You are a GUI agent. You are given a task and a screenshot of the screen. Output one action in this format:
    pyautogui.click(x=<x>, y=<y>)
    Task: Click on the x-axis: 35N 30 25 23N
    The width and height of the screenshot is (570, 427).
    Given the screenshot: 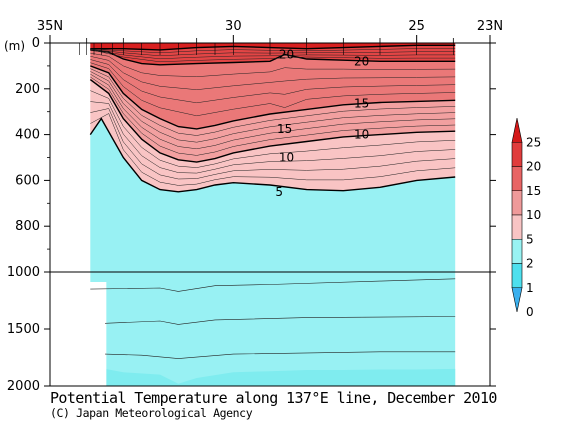 What is the action you would take?
    pyautogui.click(x=270, y=31)
    